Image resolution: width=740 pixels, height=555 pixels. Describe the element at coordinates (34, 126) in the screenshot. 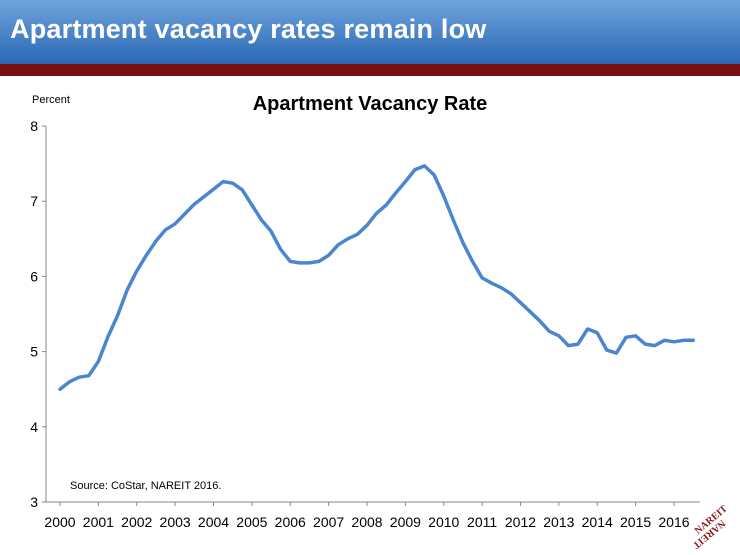

I see `y-tick-label: 8` at that location.